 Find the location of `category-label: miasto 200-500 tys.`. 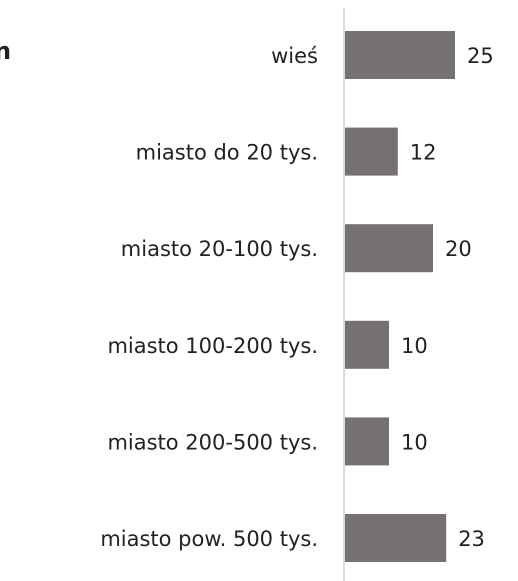

category-label: miasto 200-500 tys. is located at coordinates (212, 442).